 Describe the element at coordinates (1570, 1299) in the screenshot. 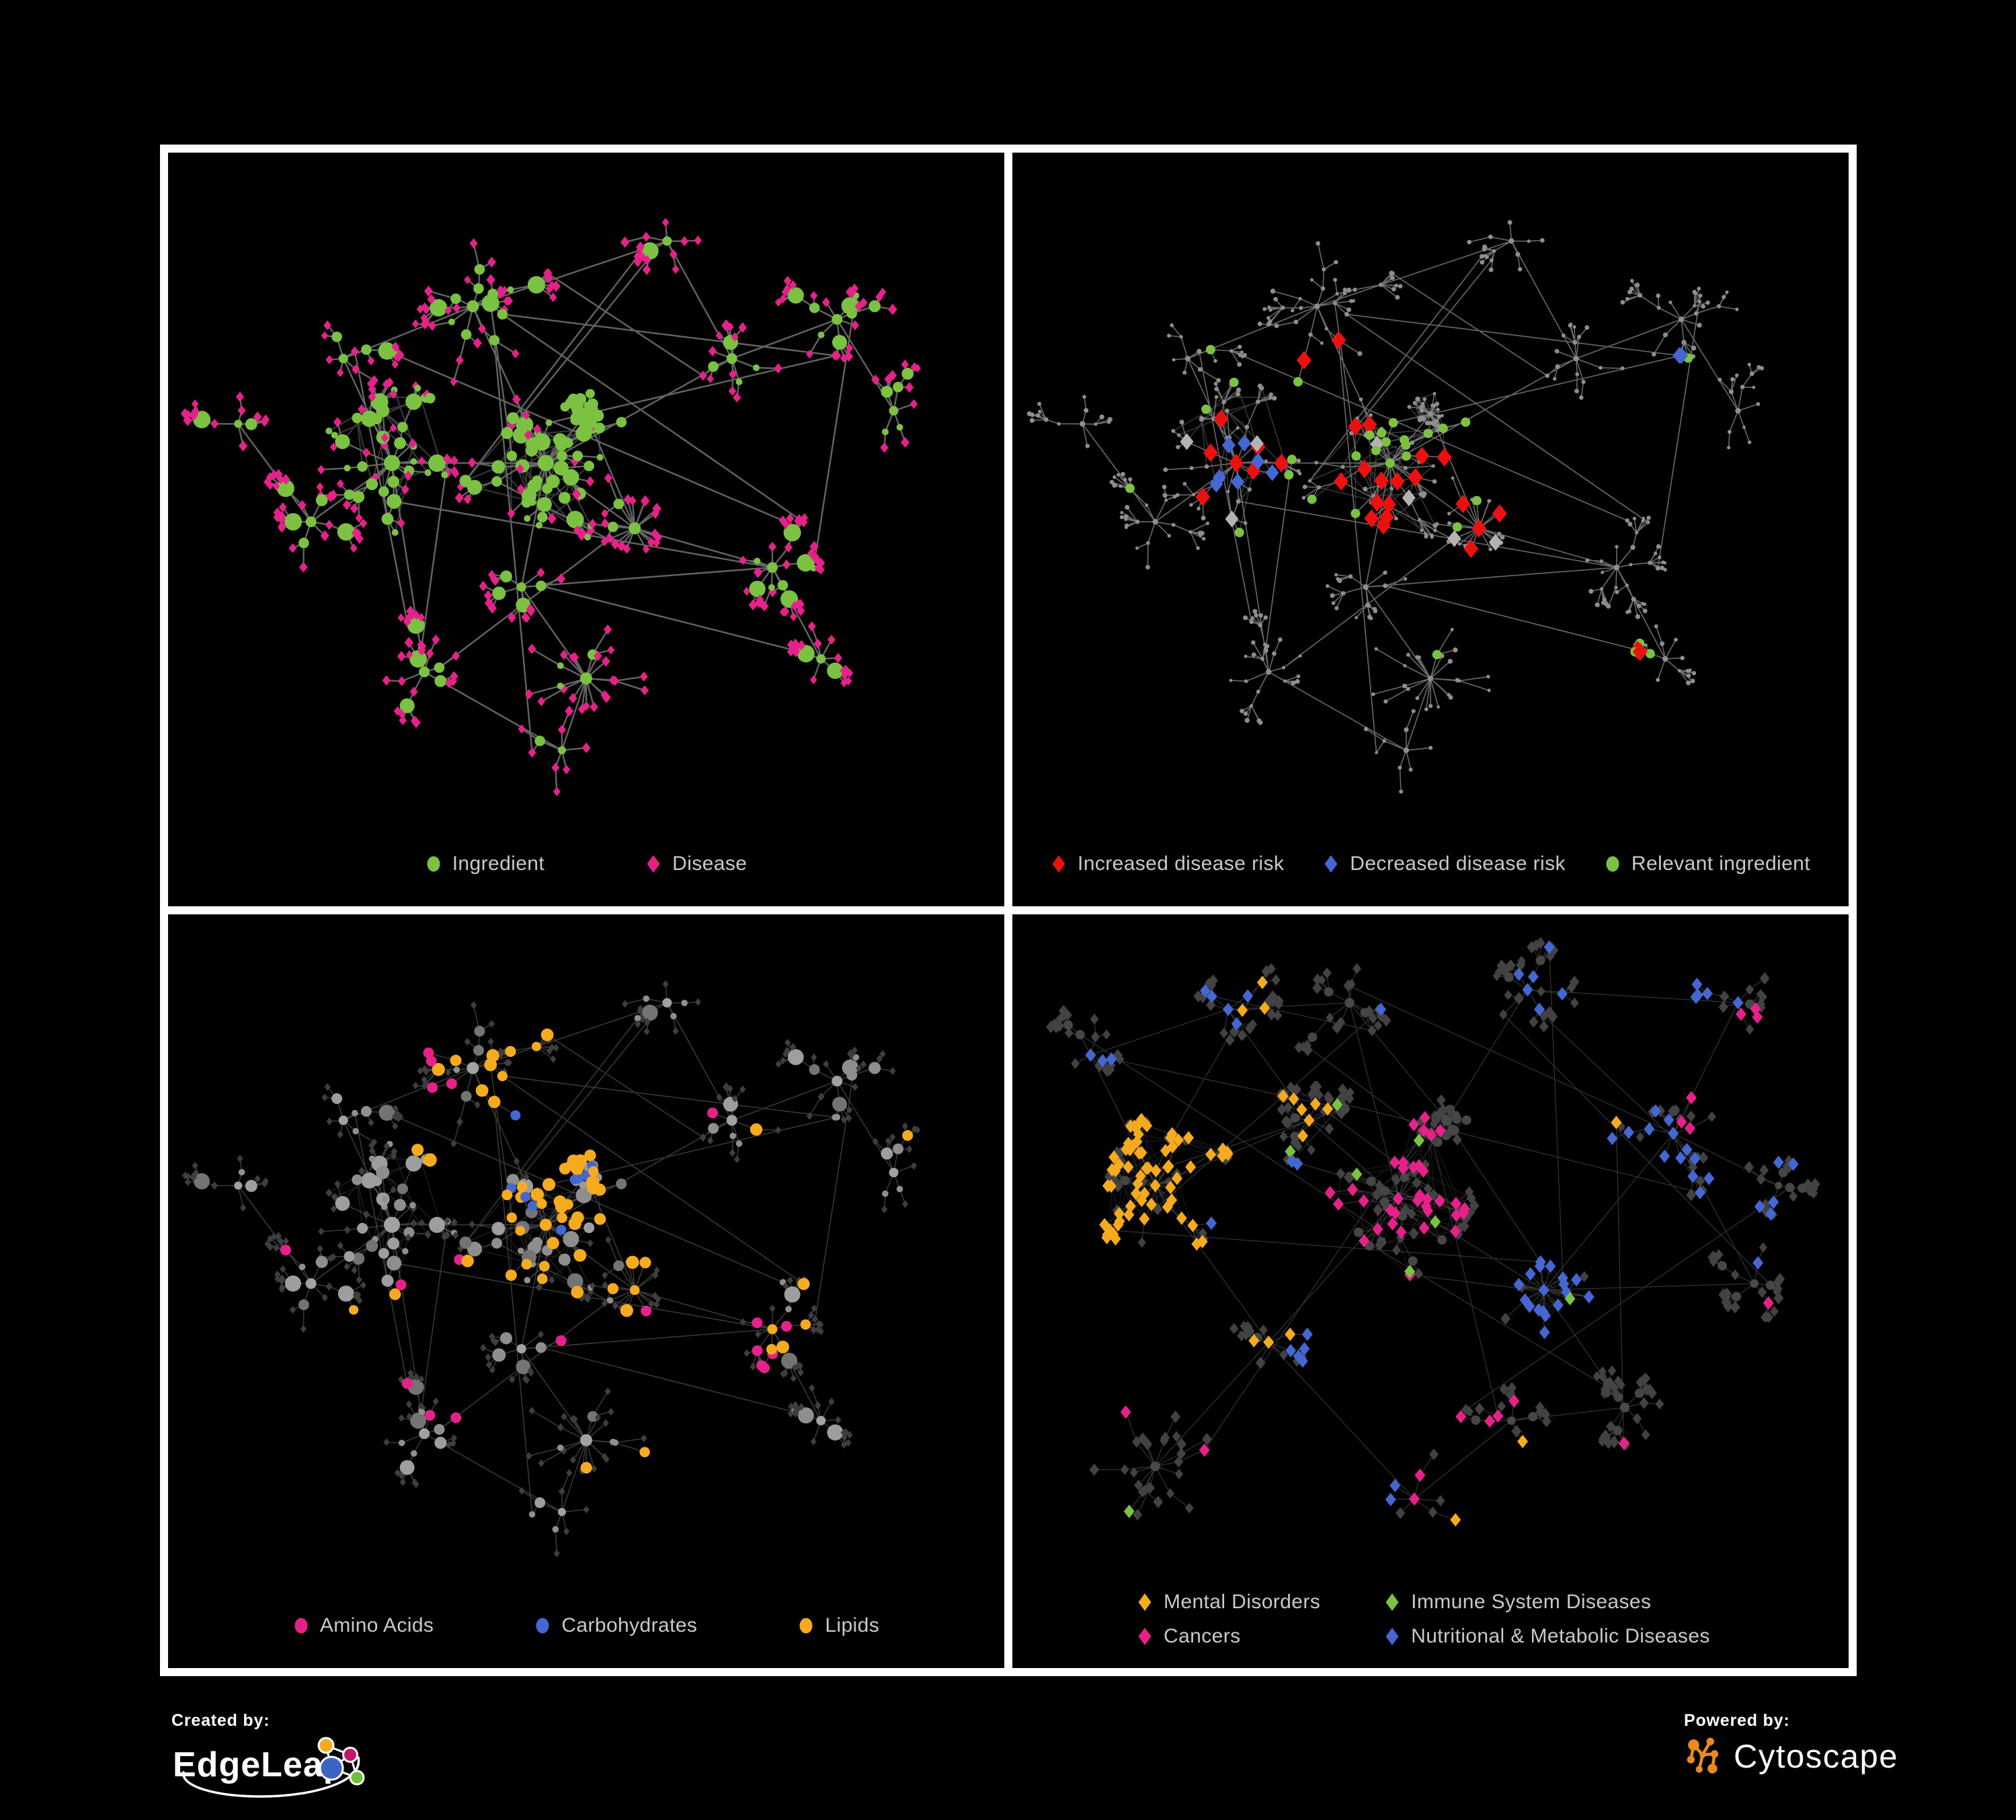

I see `green-diamond-node` at that location.